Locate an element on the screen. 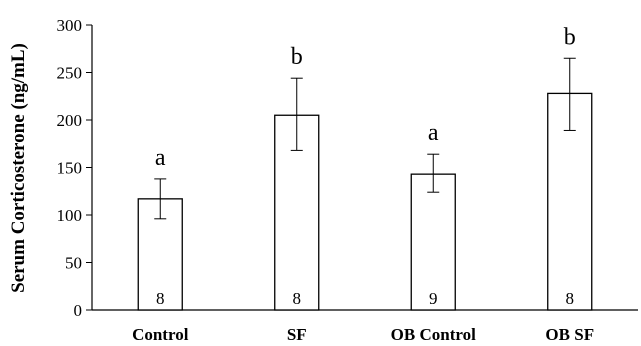  y-tick-label: 200 is located at coordinates (70, 120).